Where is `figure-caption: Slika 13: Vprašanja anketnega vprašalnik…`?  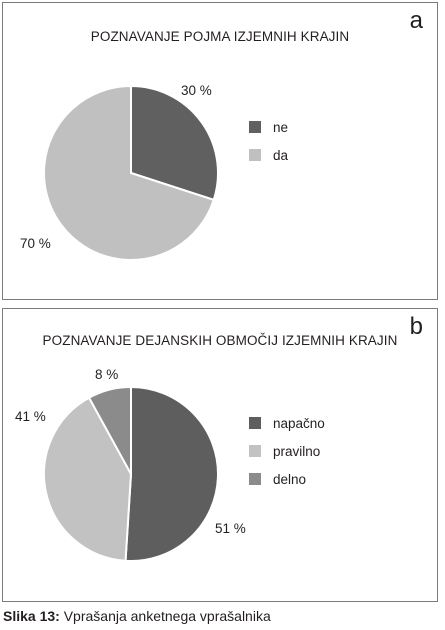 figure-caption: Slika 13: Vprašanja anketnega vprašalnik… is located at coordinates (137, 616).